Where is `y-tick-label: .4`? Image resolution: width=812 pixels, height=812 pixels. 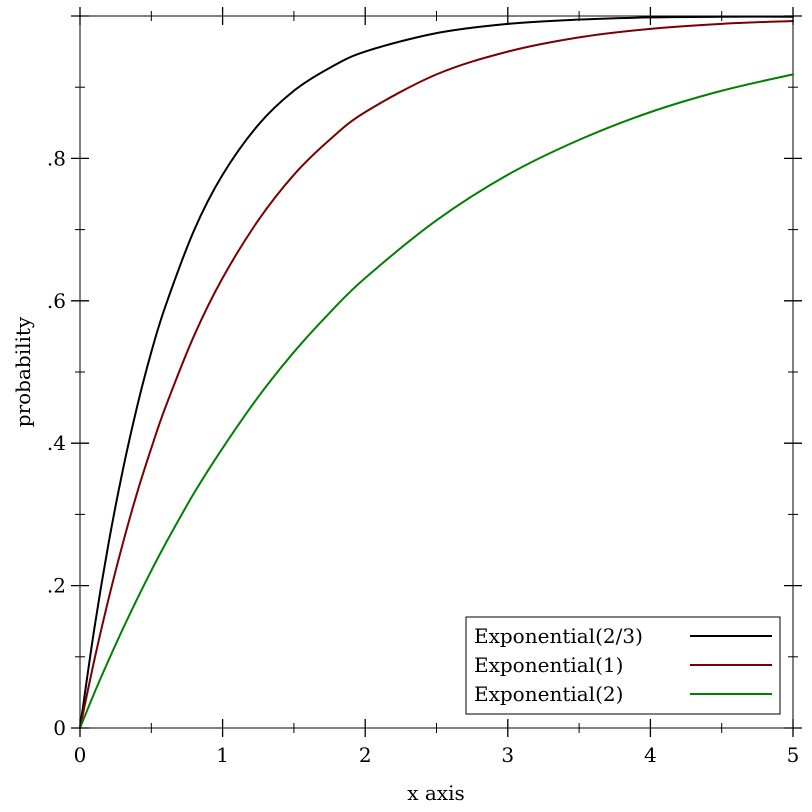
y-tick-label: .4 is located at coordinates (56, 443).